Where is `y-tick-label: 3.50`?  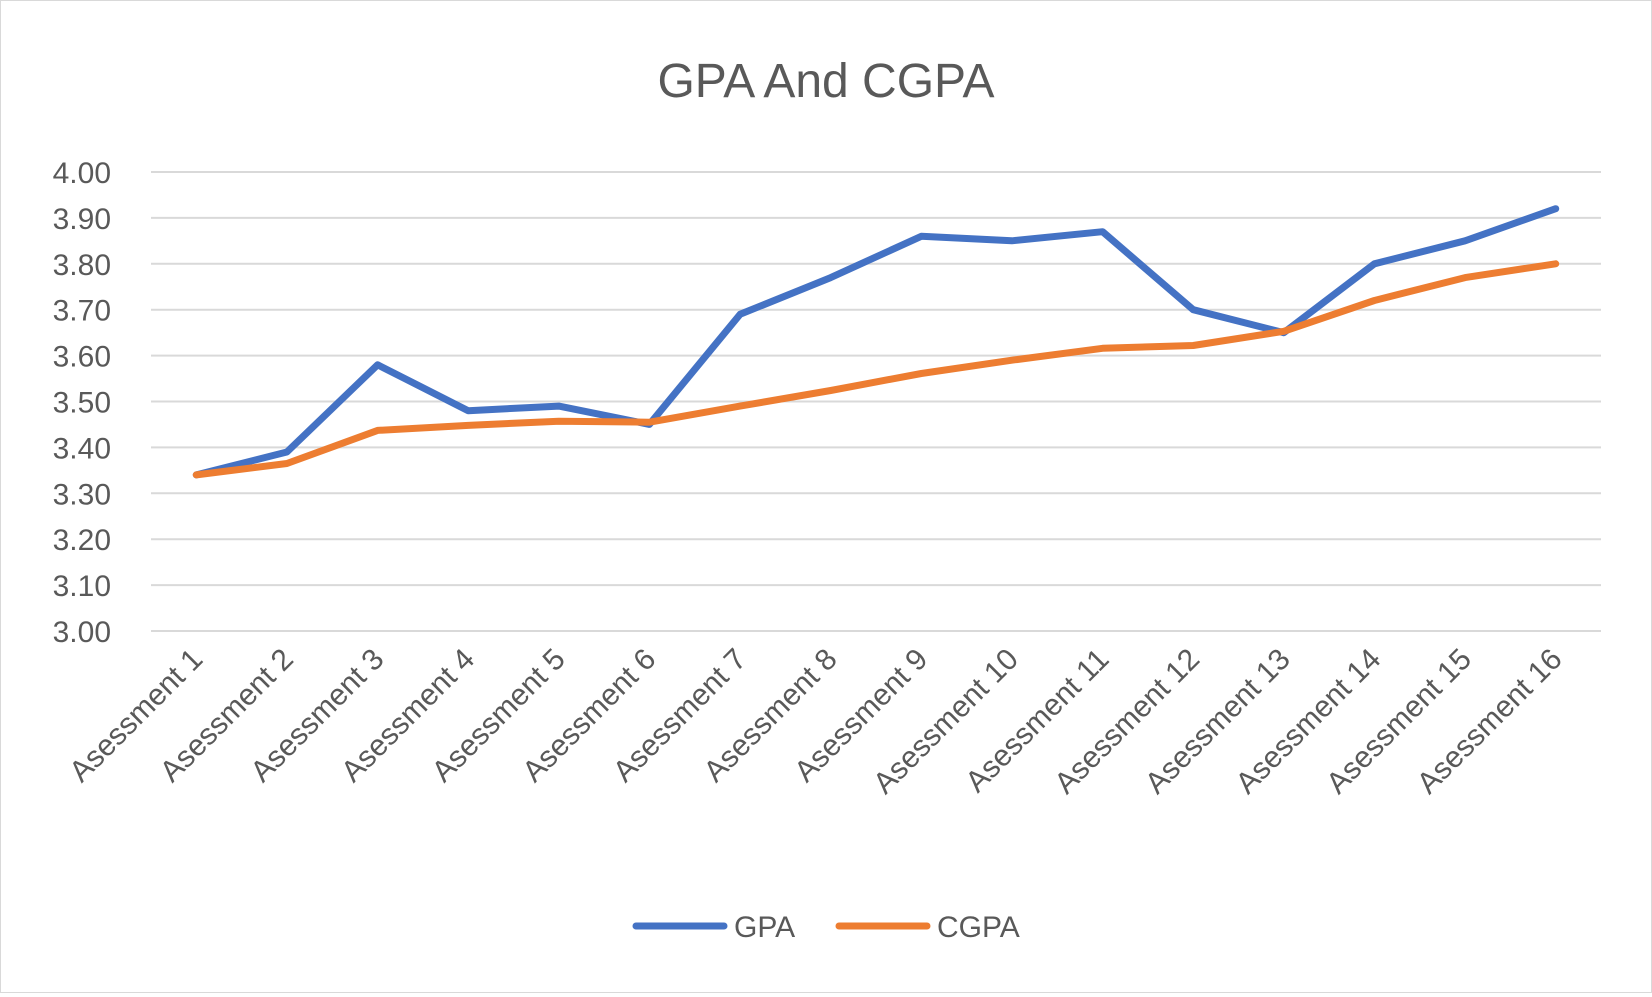
y-tick-label: 3.50 is located at coordinates (82, 403).